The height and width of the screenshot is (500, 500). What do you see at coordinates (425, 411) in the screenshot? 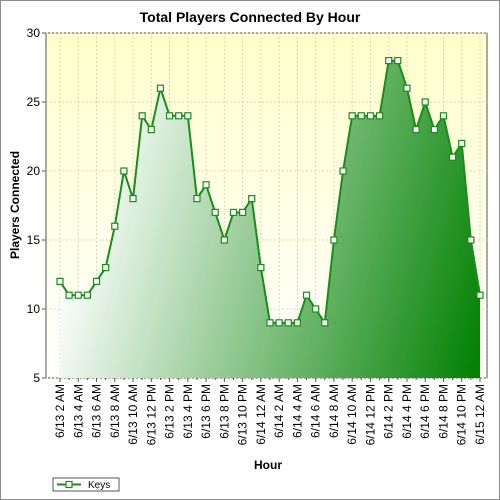
I see `x-tick-label: 6/14 6 PM` at bounding box center [425, 411].